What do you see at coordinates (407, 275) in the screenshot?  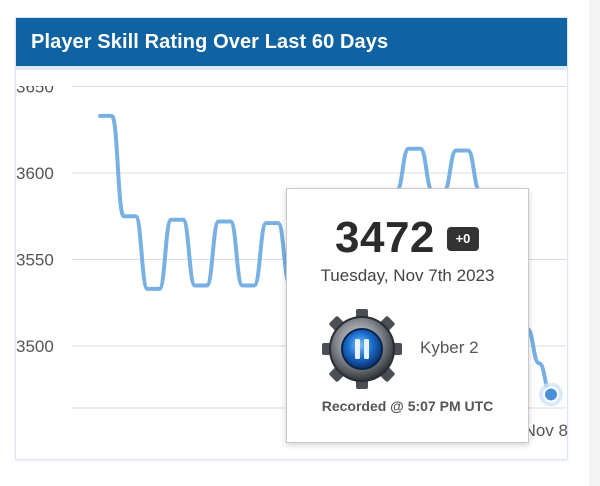 I see `tooltip-date: Tuesday, Nov 7th 2023` at bounding box center [407, 275].